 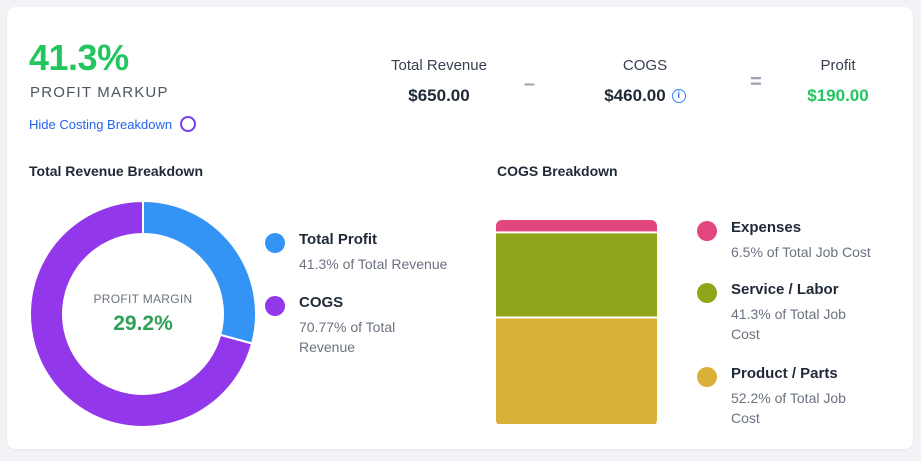 I want to click on total-revenue-label: Total Revenue, so click(x=439, y=65).